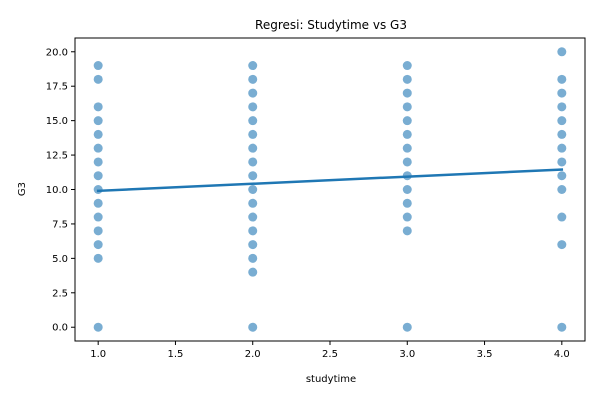  Describe the element at coordinates (57, 190) in the screenshot. I see `y-tick-label: 10.0` at that location.